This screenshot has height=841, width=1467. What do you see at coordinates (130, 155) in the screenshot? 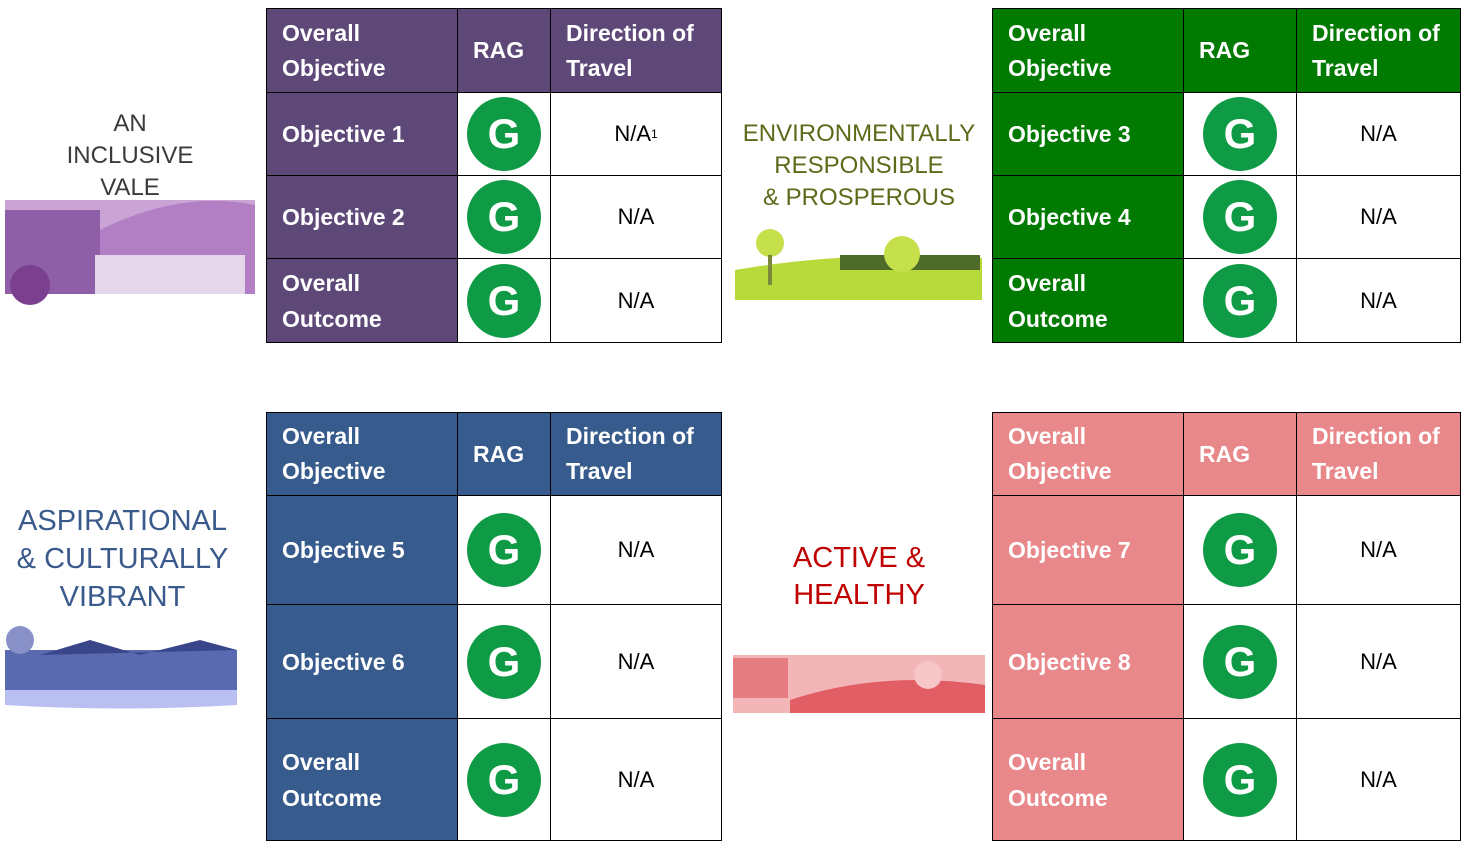
I see `title-line: INCLUSIVE` at bounding box center [130, 155].